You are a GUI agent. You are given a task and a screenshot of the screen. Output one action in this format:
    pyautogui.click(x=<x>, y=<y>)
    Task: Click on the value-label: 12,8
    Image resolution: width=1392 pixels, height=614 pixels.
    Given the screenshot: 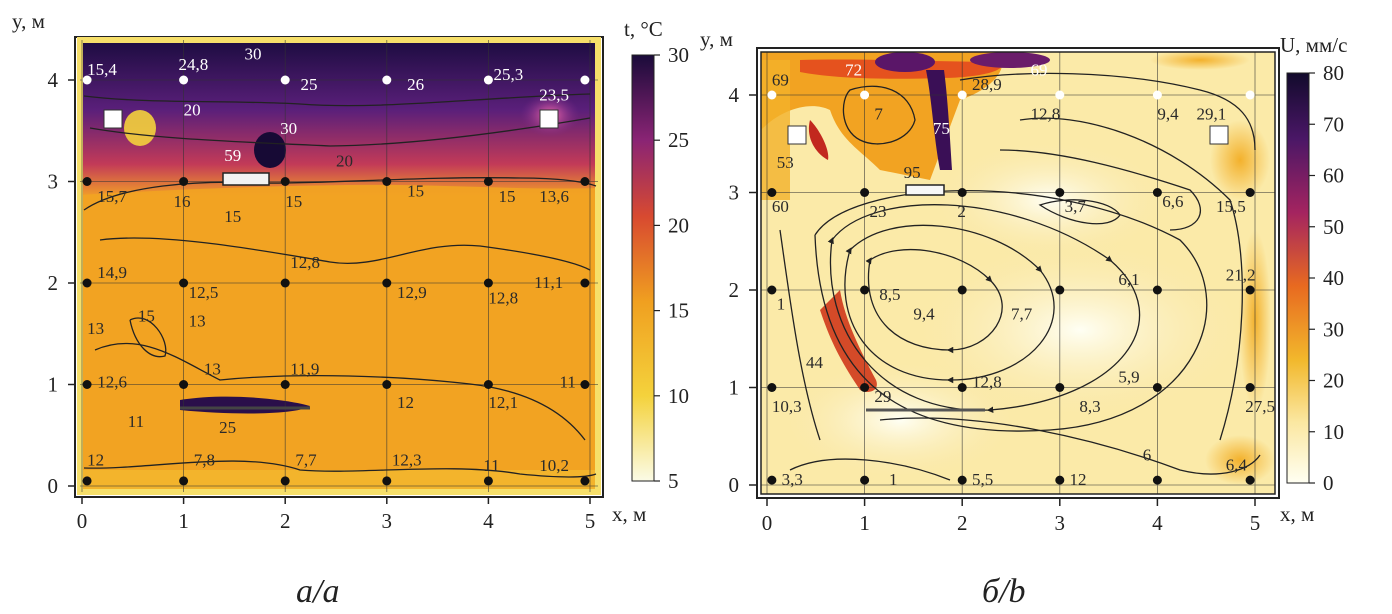 What is the action you would take?
    pyautogui.click(x=987, y=382)
    